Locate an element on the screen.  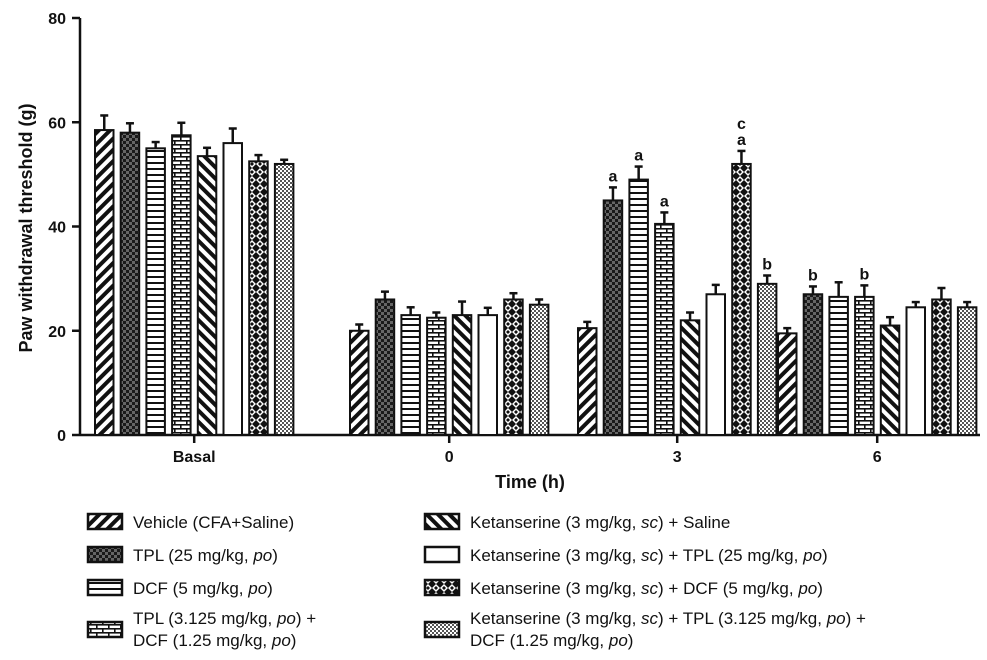
legend-item: Ketanserine (3 mg/kg, sc) + Saline is located at coordinates (576, 522).